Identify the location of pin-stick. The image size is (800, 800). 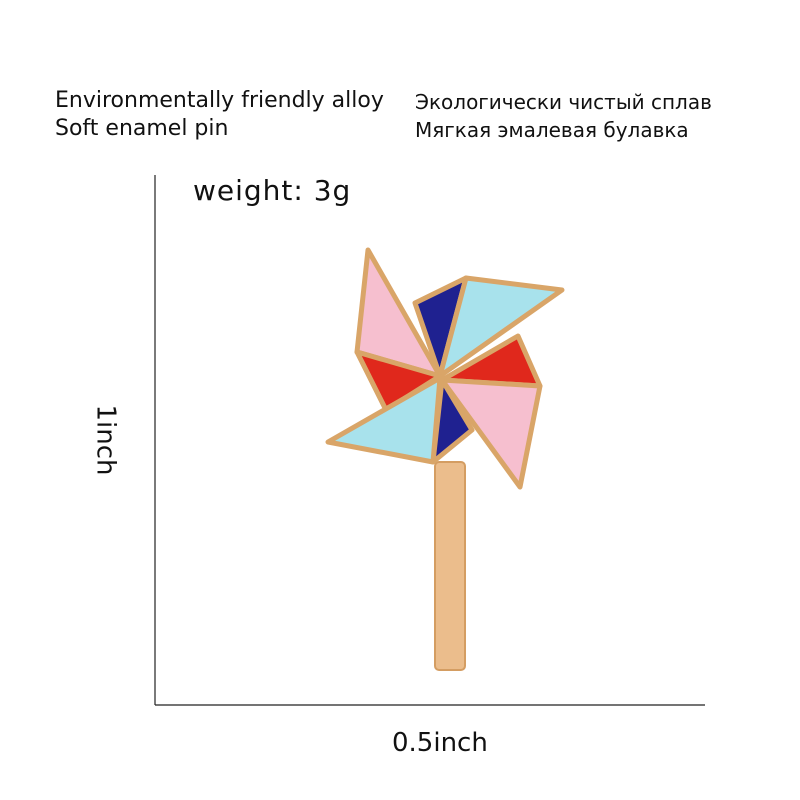
(450, 566).